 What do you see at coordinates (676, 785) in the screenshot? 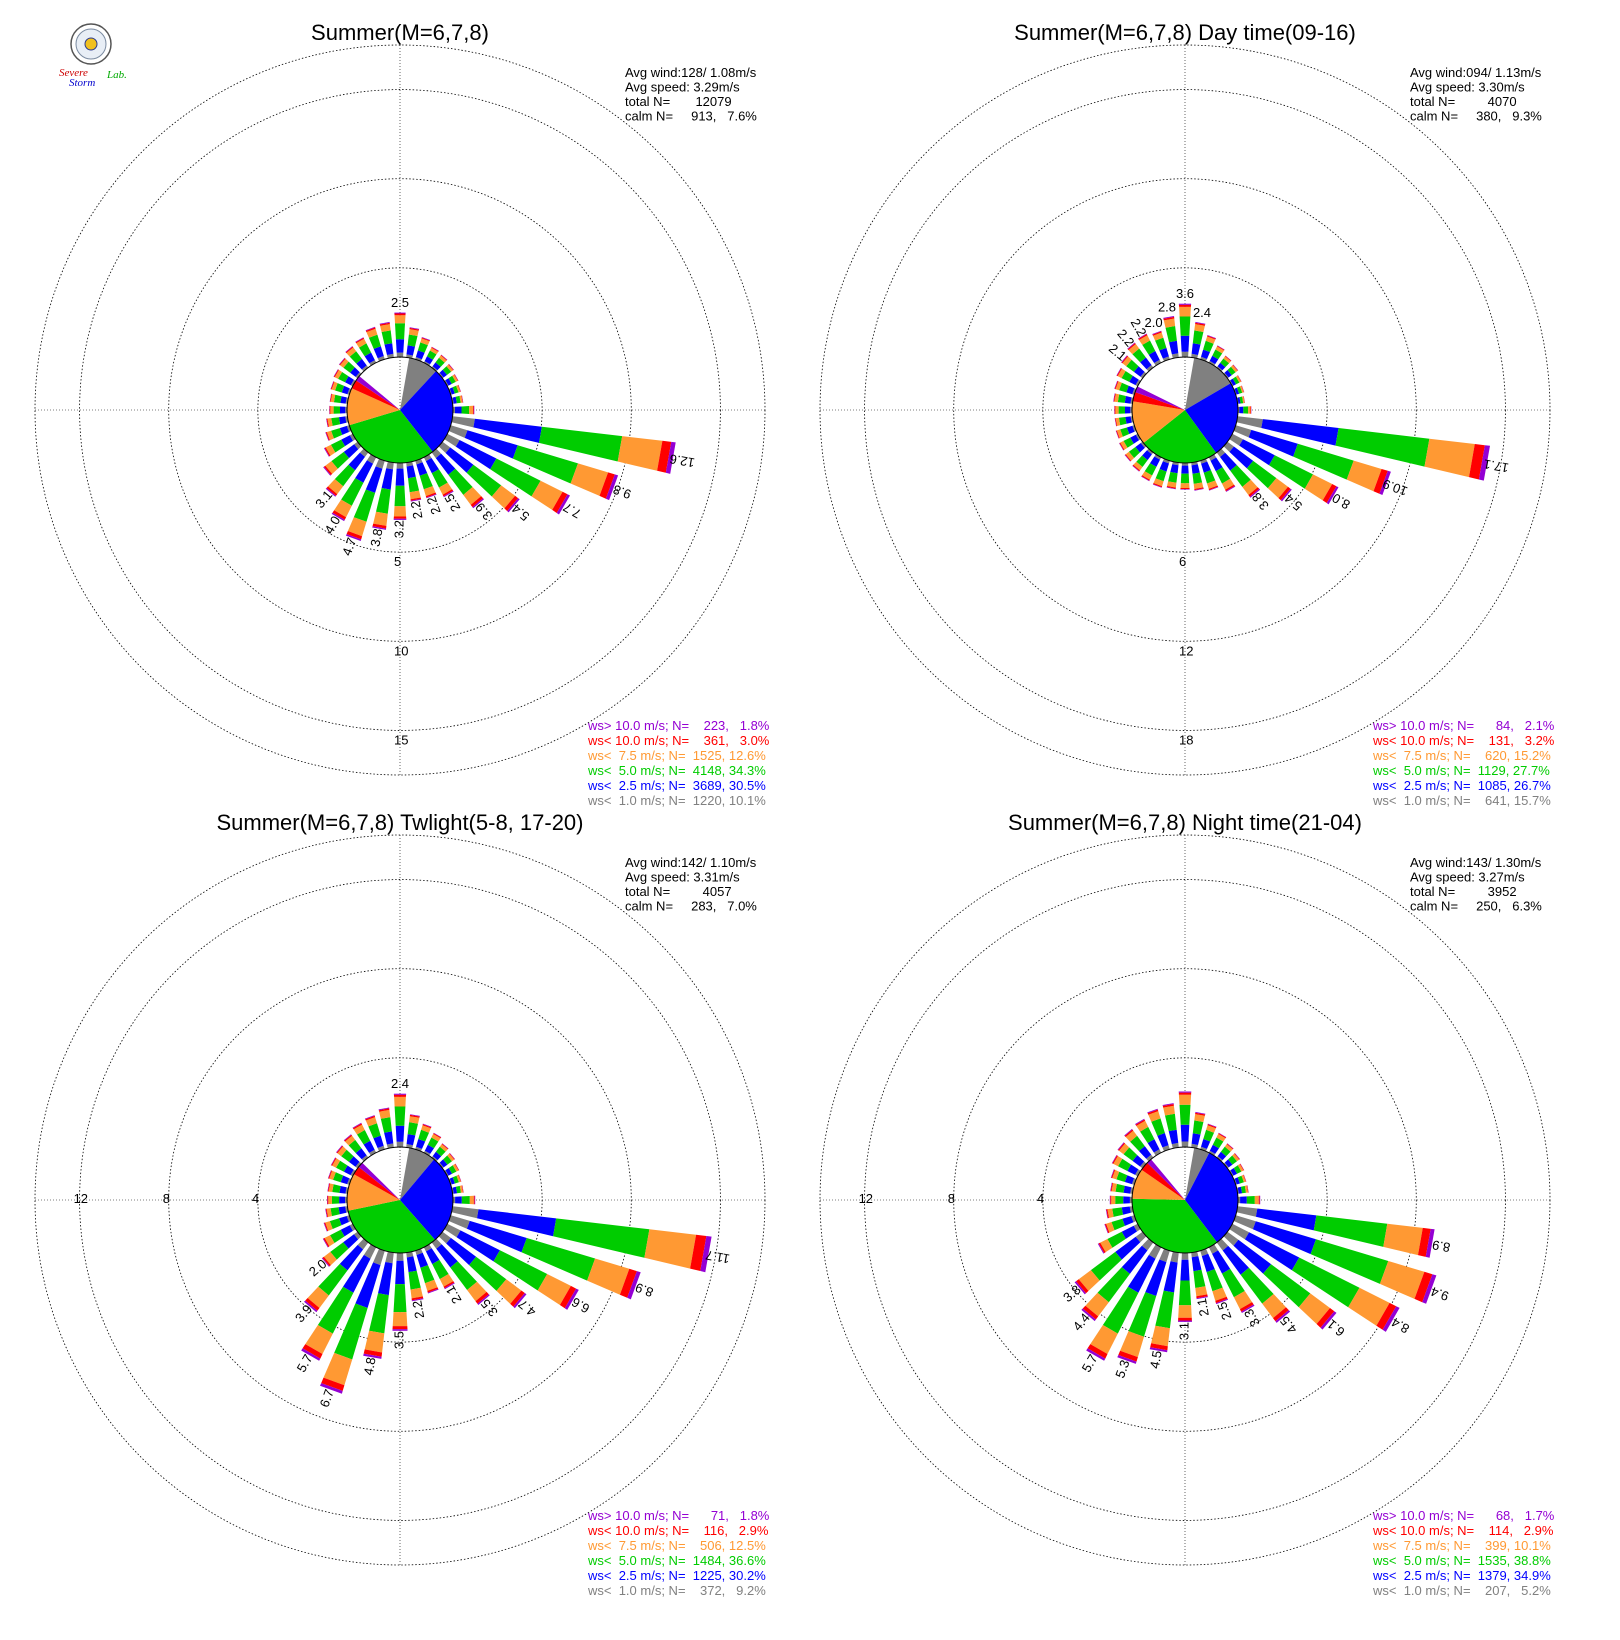
I see `legend-entry-ws_lt_2_5: ws< 2.5 m/s; N= 3689, 30.5%` at bounding box center [676, 785].